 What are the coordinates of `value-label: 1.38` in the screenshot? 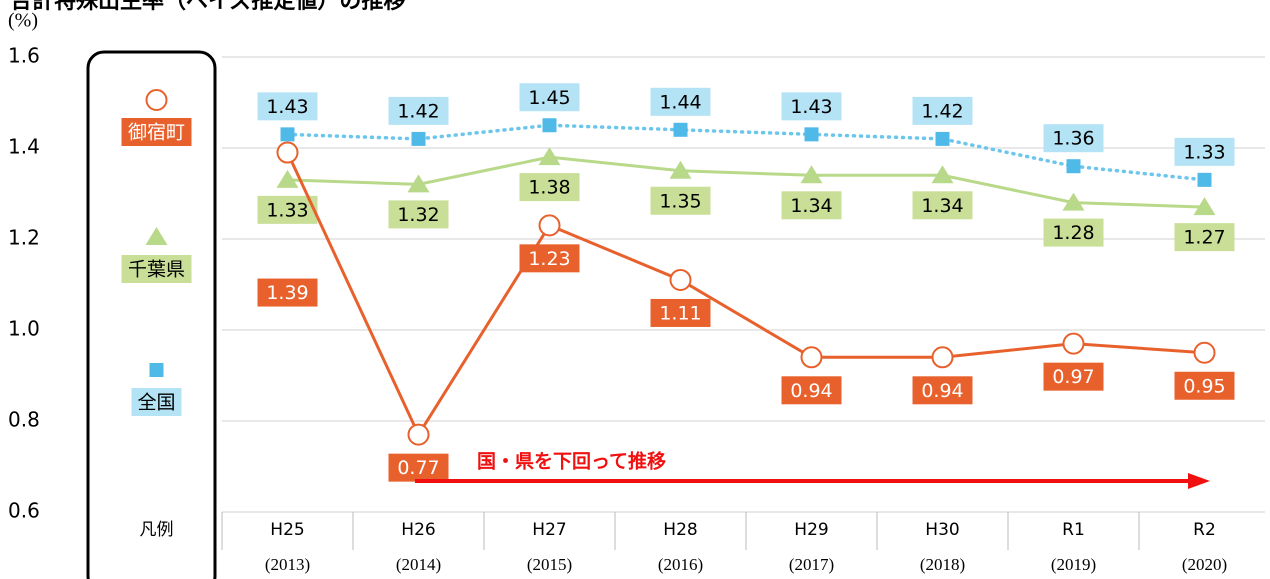 It's located at (549, 188).